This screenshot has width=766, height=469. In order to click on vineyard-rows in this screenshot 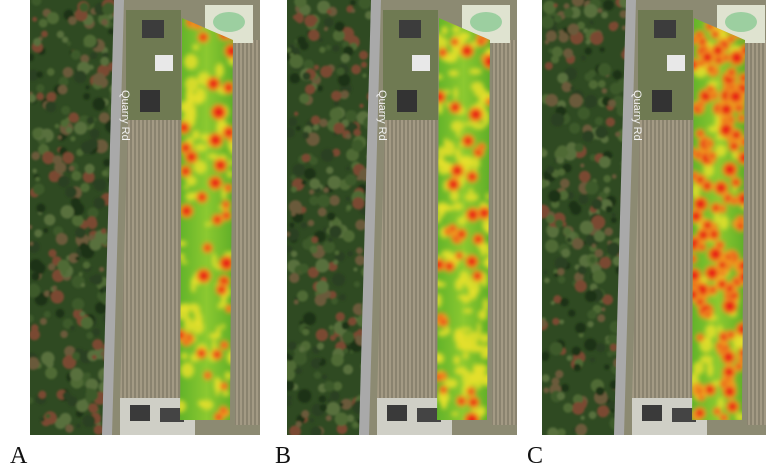, I will do `click(756, 232)`.